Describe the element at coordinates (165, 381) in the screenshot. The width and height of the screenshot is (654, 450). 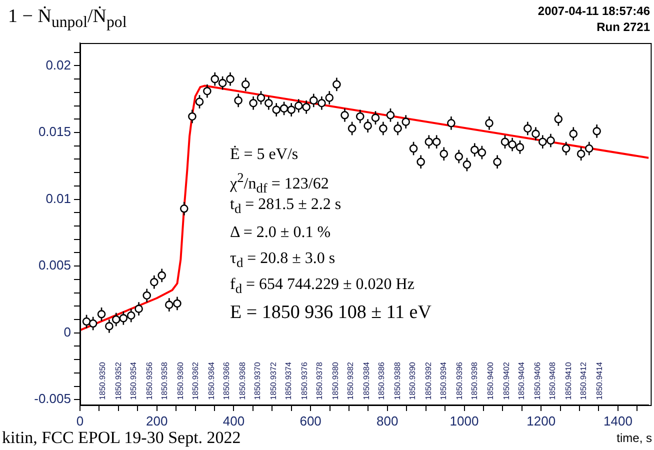
I see `annotation: 1850.9358` at that location.